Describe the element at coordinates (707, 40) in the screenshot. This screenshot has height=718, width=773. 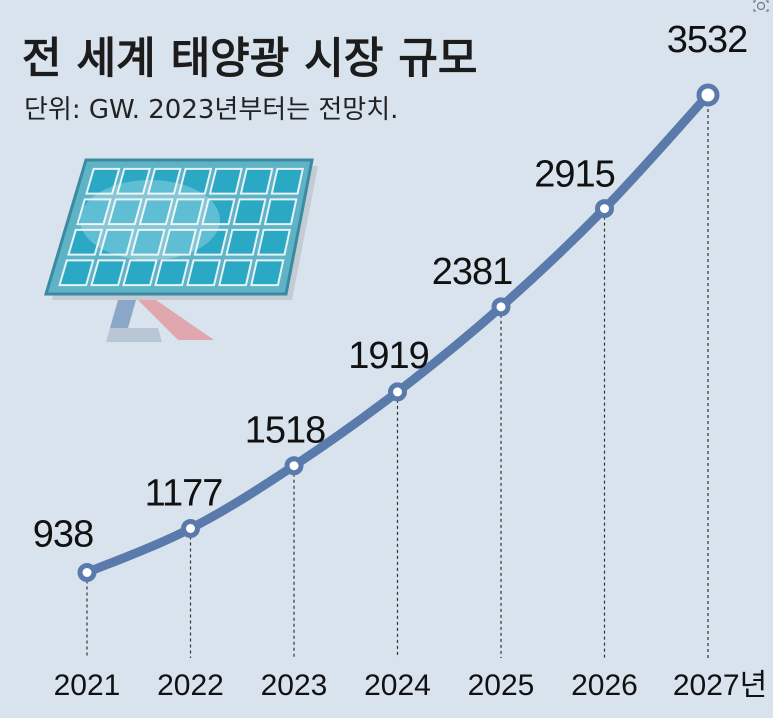
I see `data-label: 3532` at that location.